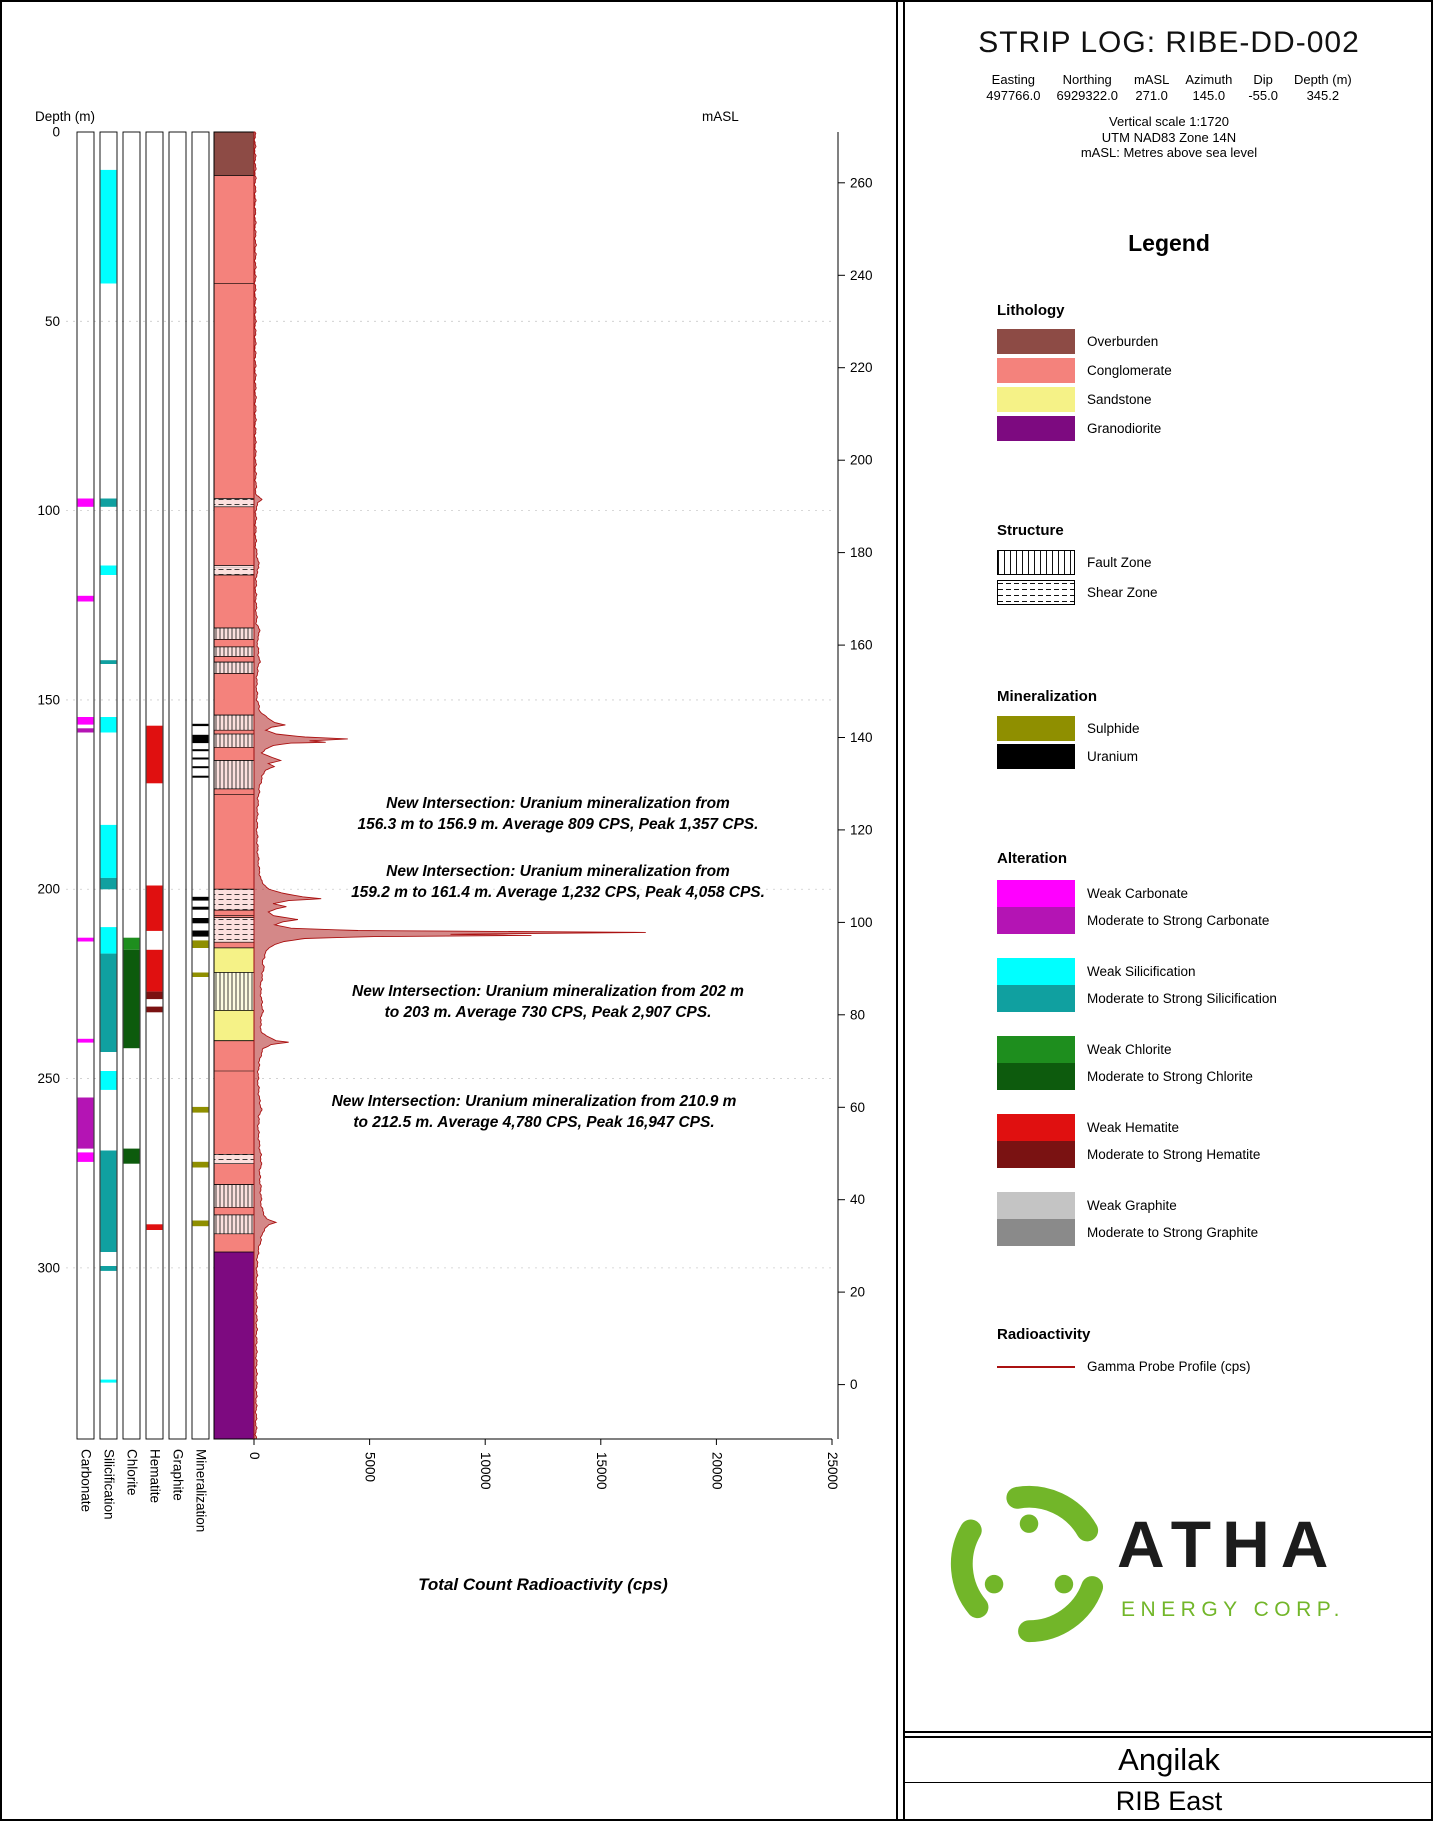 The image size is (1433, 1821). Describe the element at coordinates (1174, 1154) in the screenshot. I see `legend-label: Moderate to Strong Hematite` at that location.